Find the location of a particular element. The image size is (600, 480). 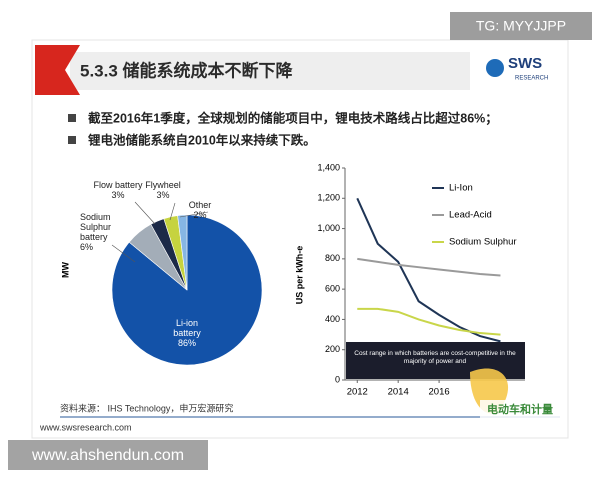

overlay-badge is located at coordinates (520, 415).